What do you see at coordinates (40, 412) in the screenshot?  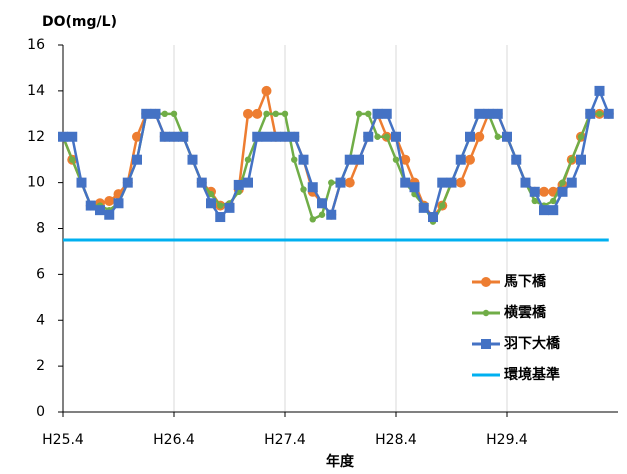 I see `y-tick-label: 0` at bounding box center [40, 412].